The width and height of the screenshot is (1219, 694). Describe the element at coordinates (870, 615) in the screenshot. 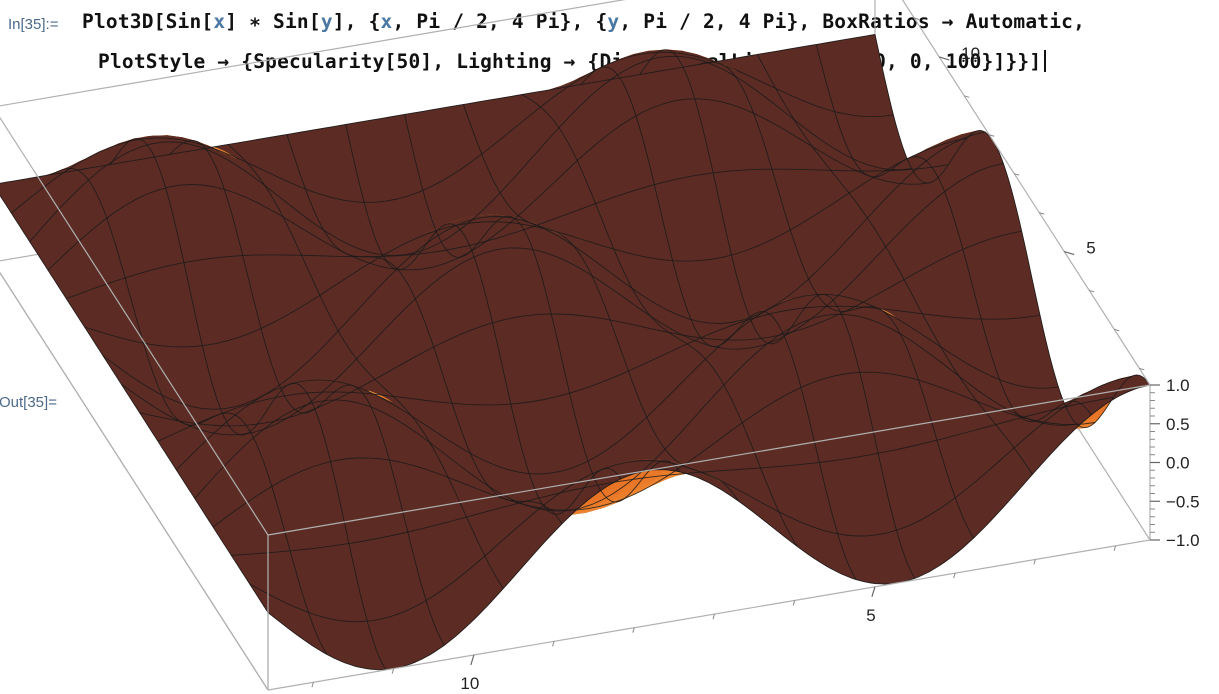

I see `x-tick-label: 5` at that location.